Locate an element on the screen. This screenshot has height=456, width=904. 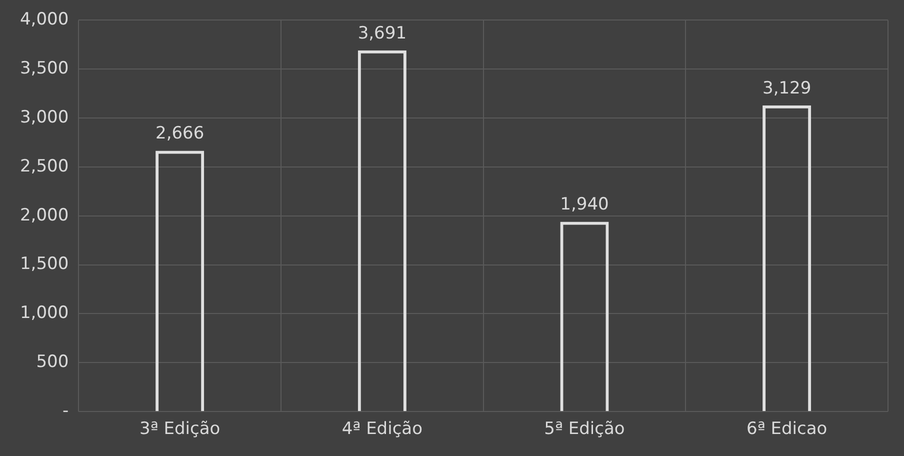
data-label: 2,666 is located at coordinates (180, 134).